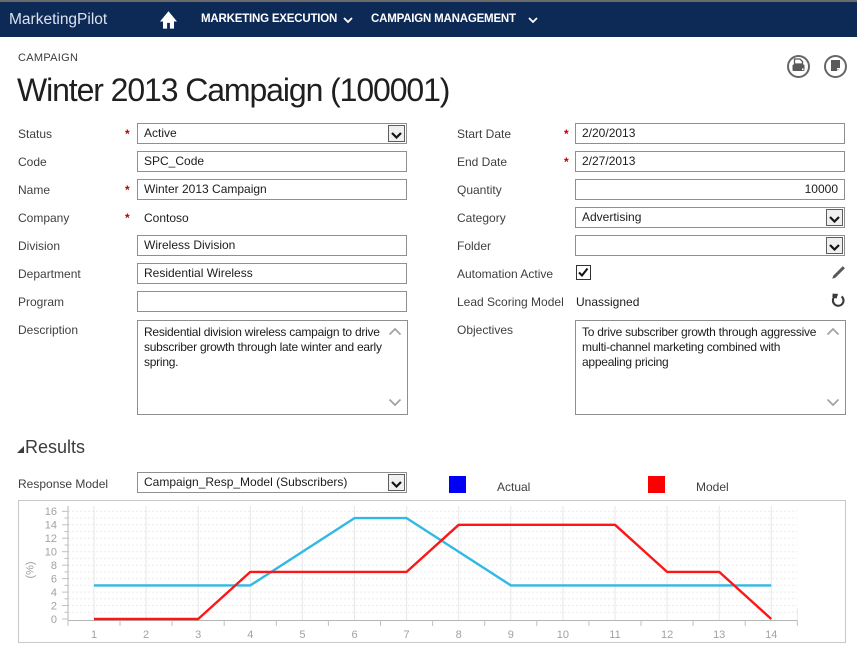  What do you see at coordinates (198, 635) in the screenshot?
I see `svg-text: 3` at bounding box center [198, 635].